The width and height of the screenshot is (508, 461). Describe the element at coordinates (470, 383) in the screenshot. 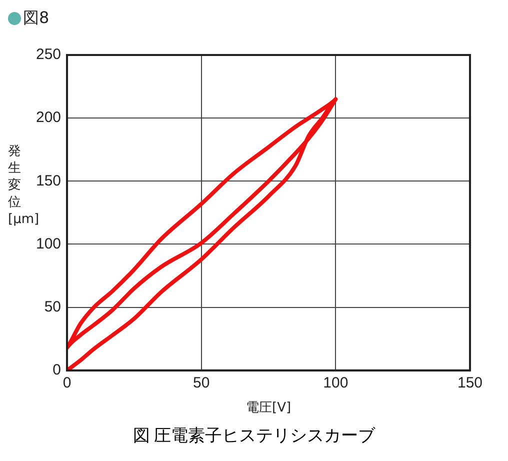

I see `x-tick-label: 150` at that location.